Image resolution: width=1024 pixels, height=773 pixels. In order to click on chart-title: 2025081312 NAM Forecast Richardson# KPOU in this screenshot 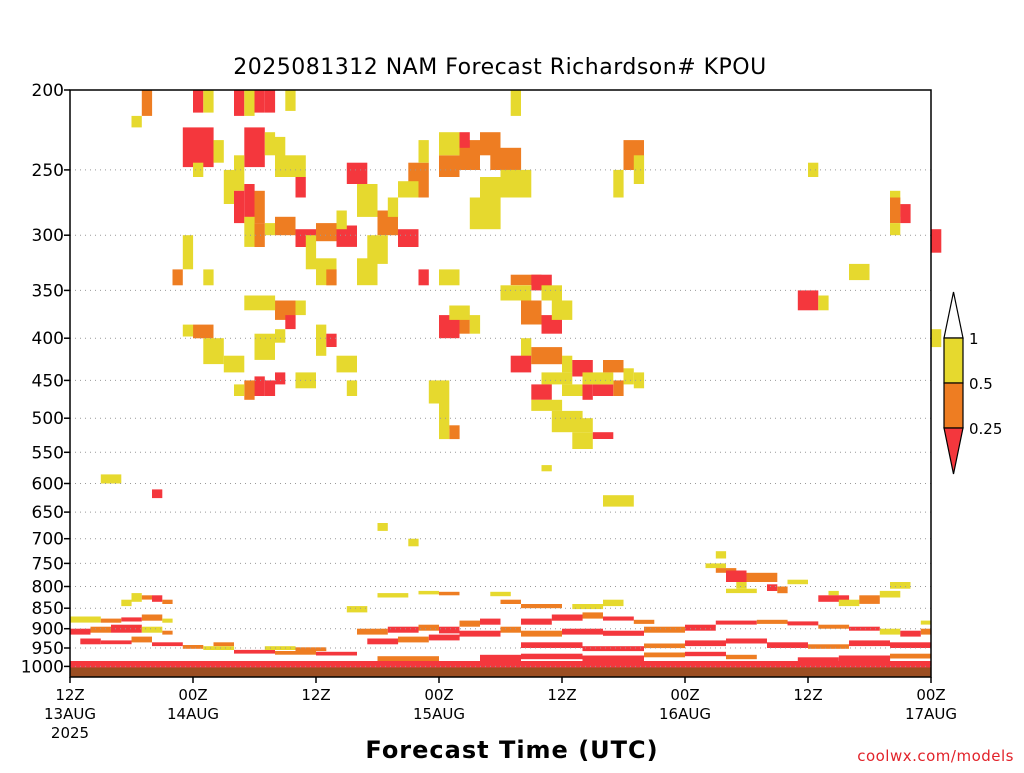, I will do `click(499, 67)`.